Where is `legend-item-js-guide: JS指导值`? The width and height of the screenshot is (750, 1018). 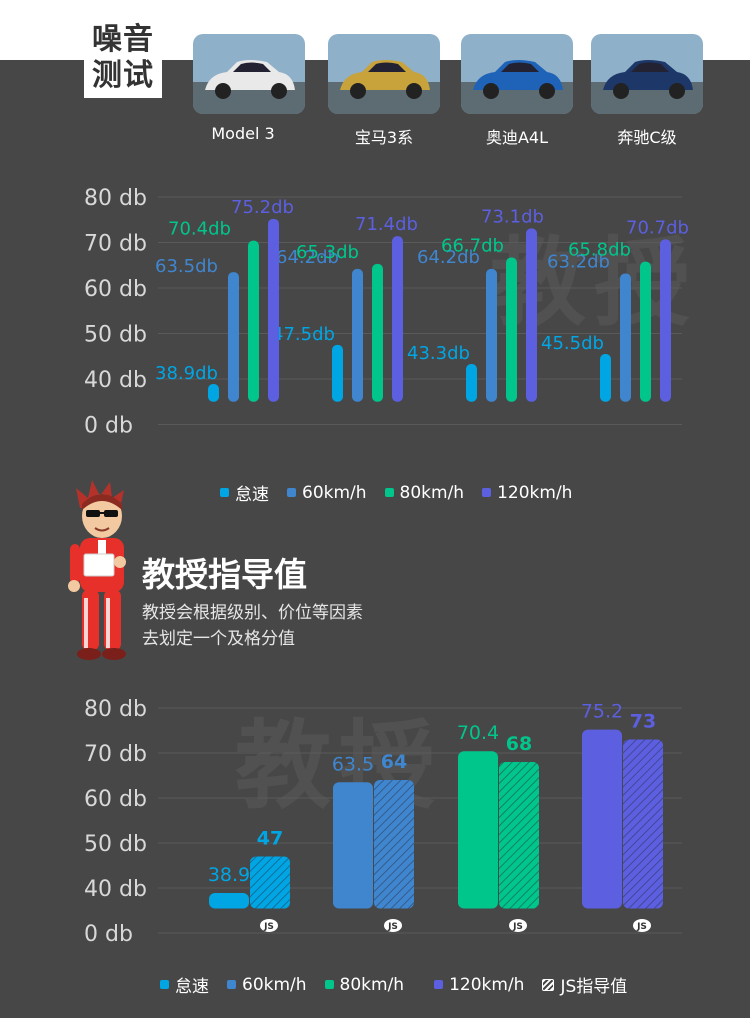 legend-item-js-guide: JS指导值 is located at coordinates (584, 984).